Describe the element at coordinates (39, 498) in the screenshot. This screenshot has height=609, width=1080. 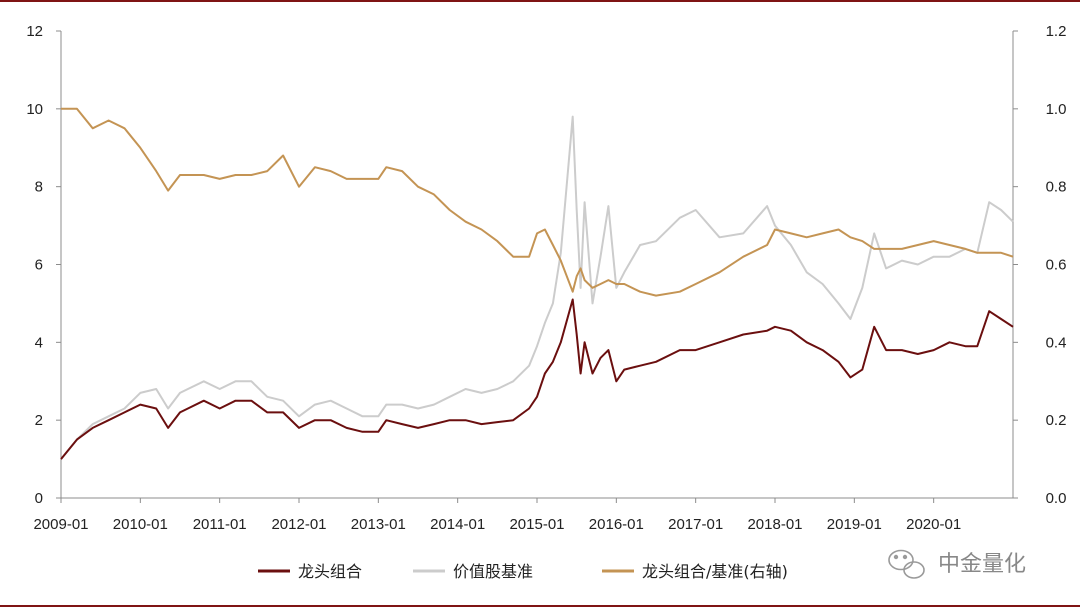
I see `left-y-tick-label: 0` at that location.